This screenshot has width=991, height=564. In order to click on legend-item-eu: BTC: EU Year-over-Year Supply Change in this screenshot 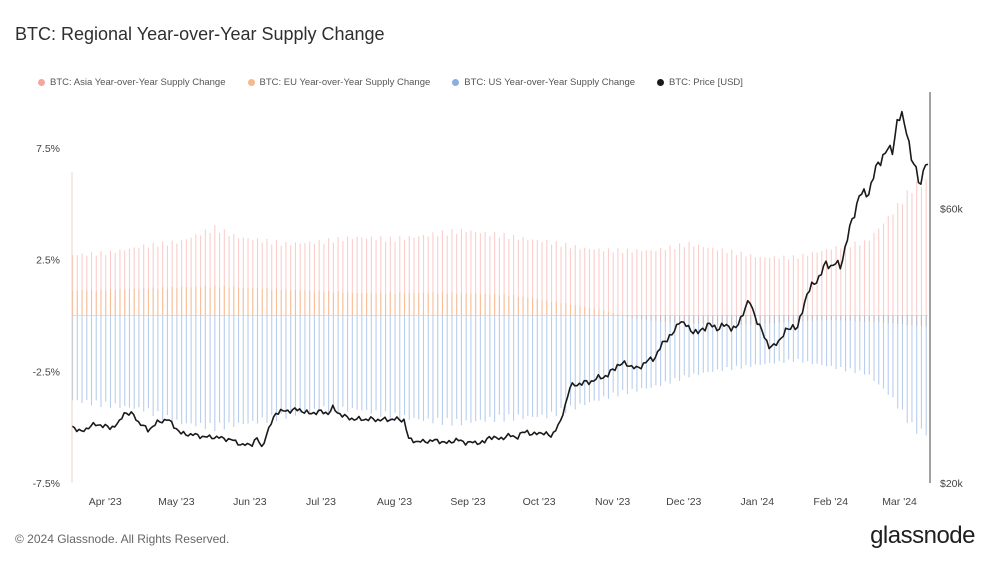, I will do `click(338, 82)`.